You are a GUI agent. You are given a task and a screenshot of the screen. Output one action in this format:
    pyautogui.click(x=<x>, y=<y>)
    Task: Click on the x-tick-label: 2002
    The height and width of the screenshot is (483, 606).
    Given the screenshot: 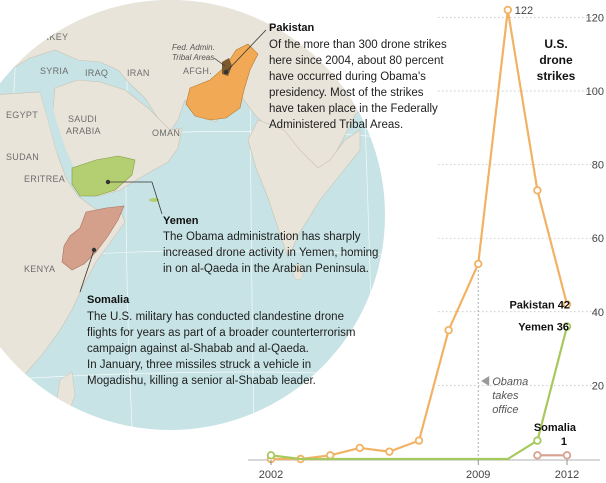 What is the action you would take?
    pyautogui.click(x=271, y=475)
    